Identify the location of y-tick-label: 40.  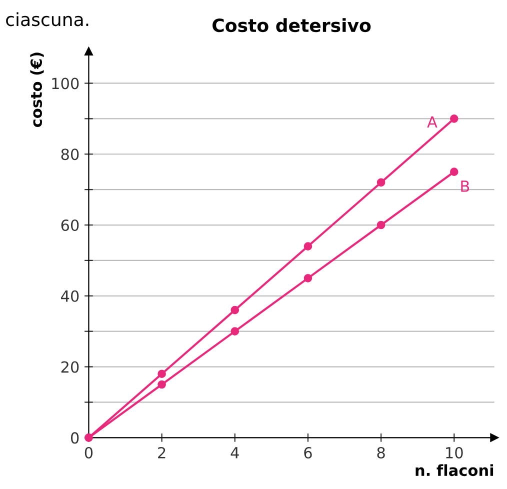
(70, 296).